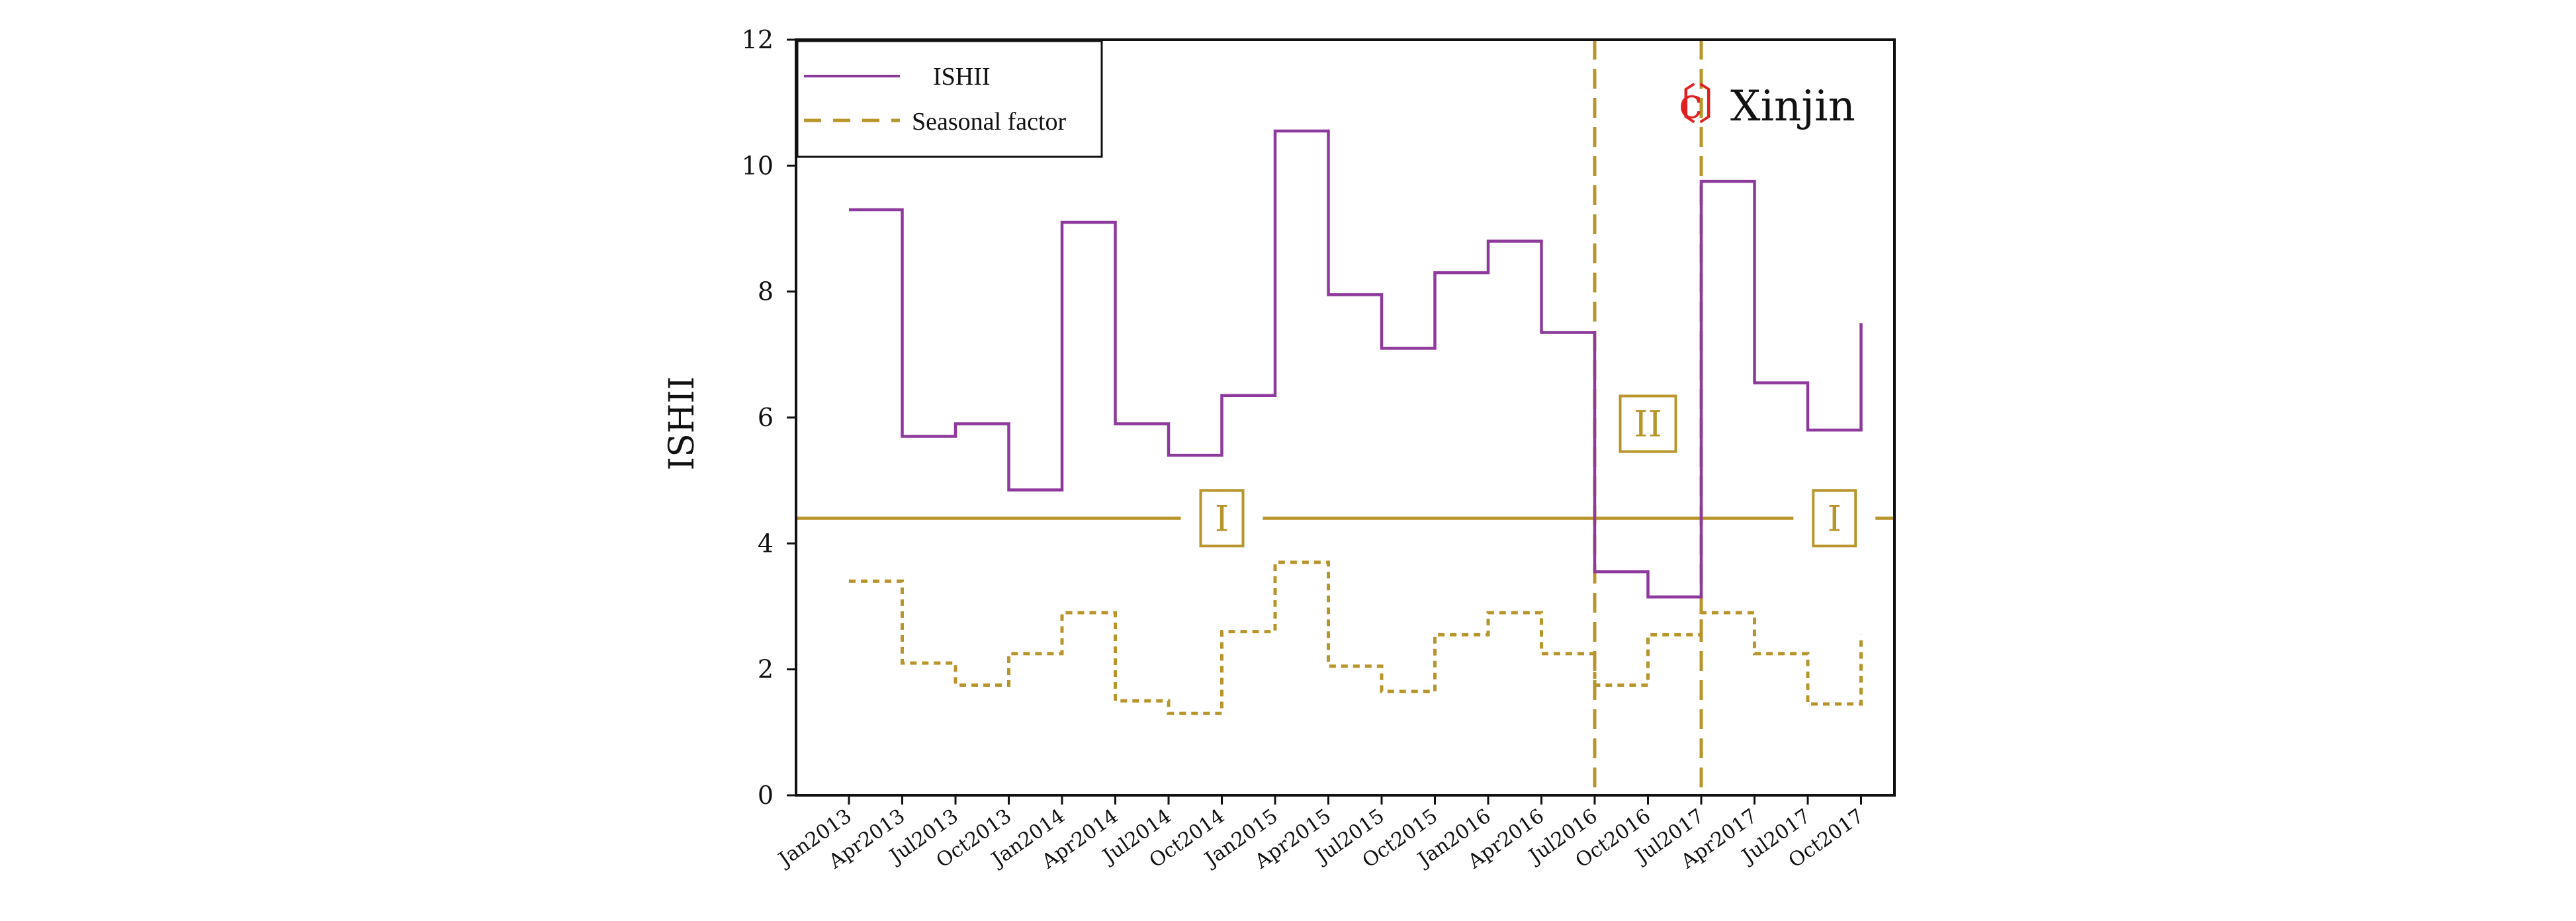 This screenshot has height=921, width=2576. What do you see at coordinates (1792, 106) in the screenshot?
I see `watermark-text: Xinjin` at bounding box center [1792, 106].